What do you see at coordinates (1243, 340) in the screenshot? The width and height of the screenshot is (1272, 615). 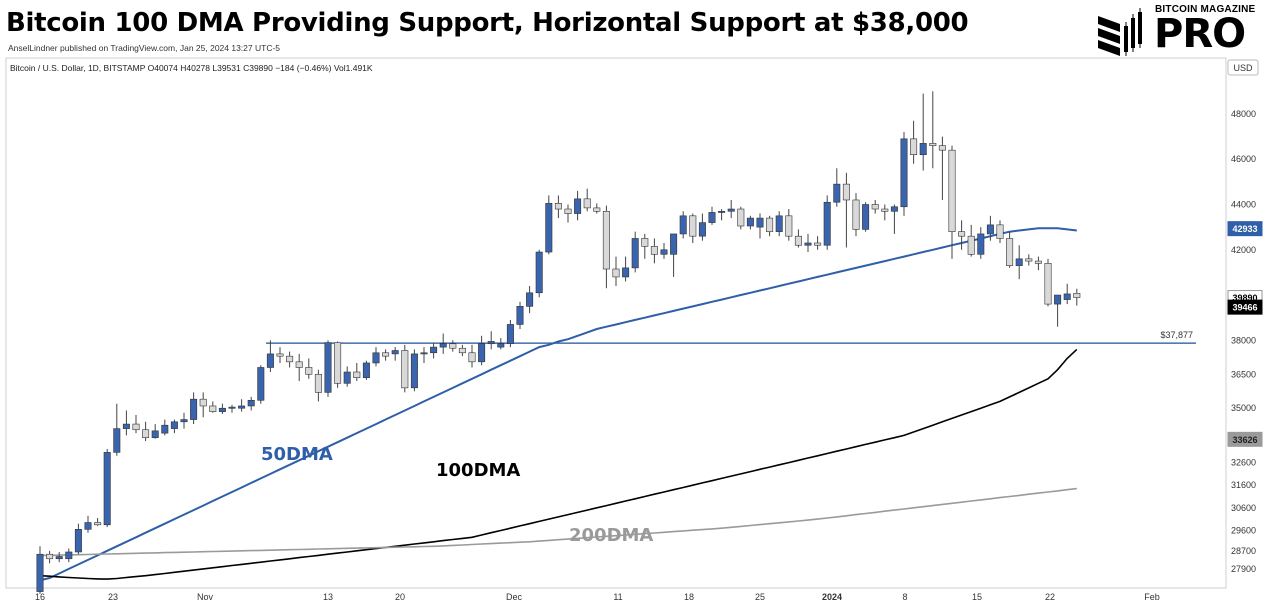 I see `y-tick-label: 38000` at bounding box center [1243, 340].